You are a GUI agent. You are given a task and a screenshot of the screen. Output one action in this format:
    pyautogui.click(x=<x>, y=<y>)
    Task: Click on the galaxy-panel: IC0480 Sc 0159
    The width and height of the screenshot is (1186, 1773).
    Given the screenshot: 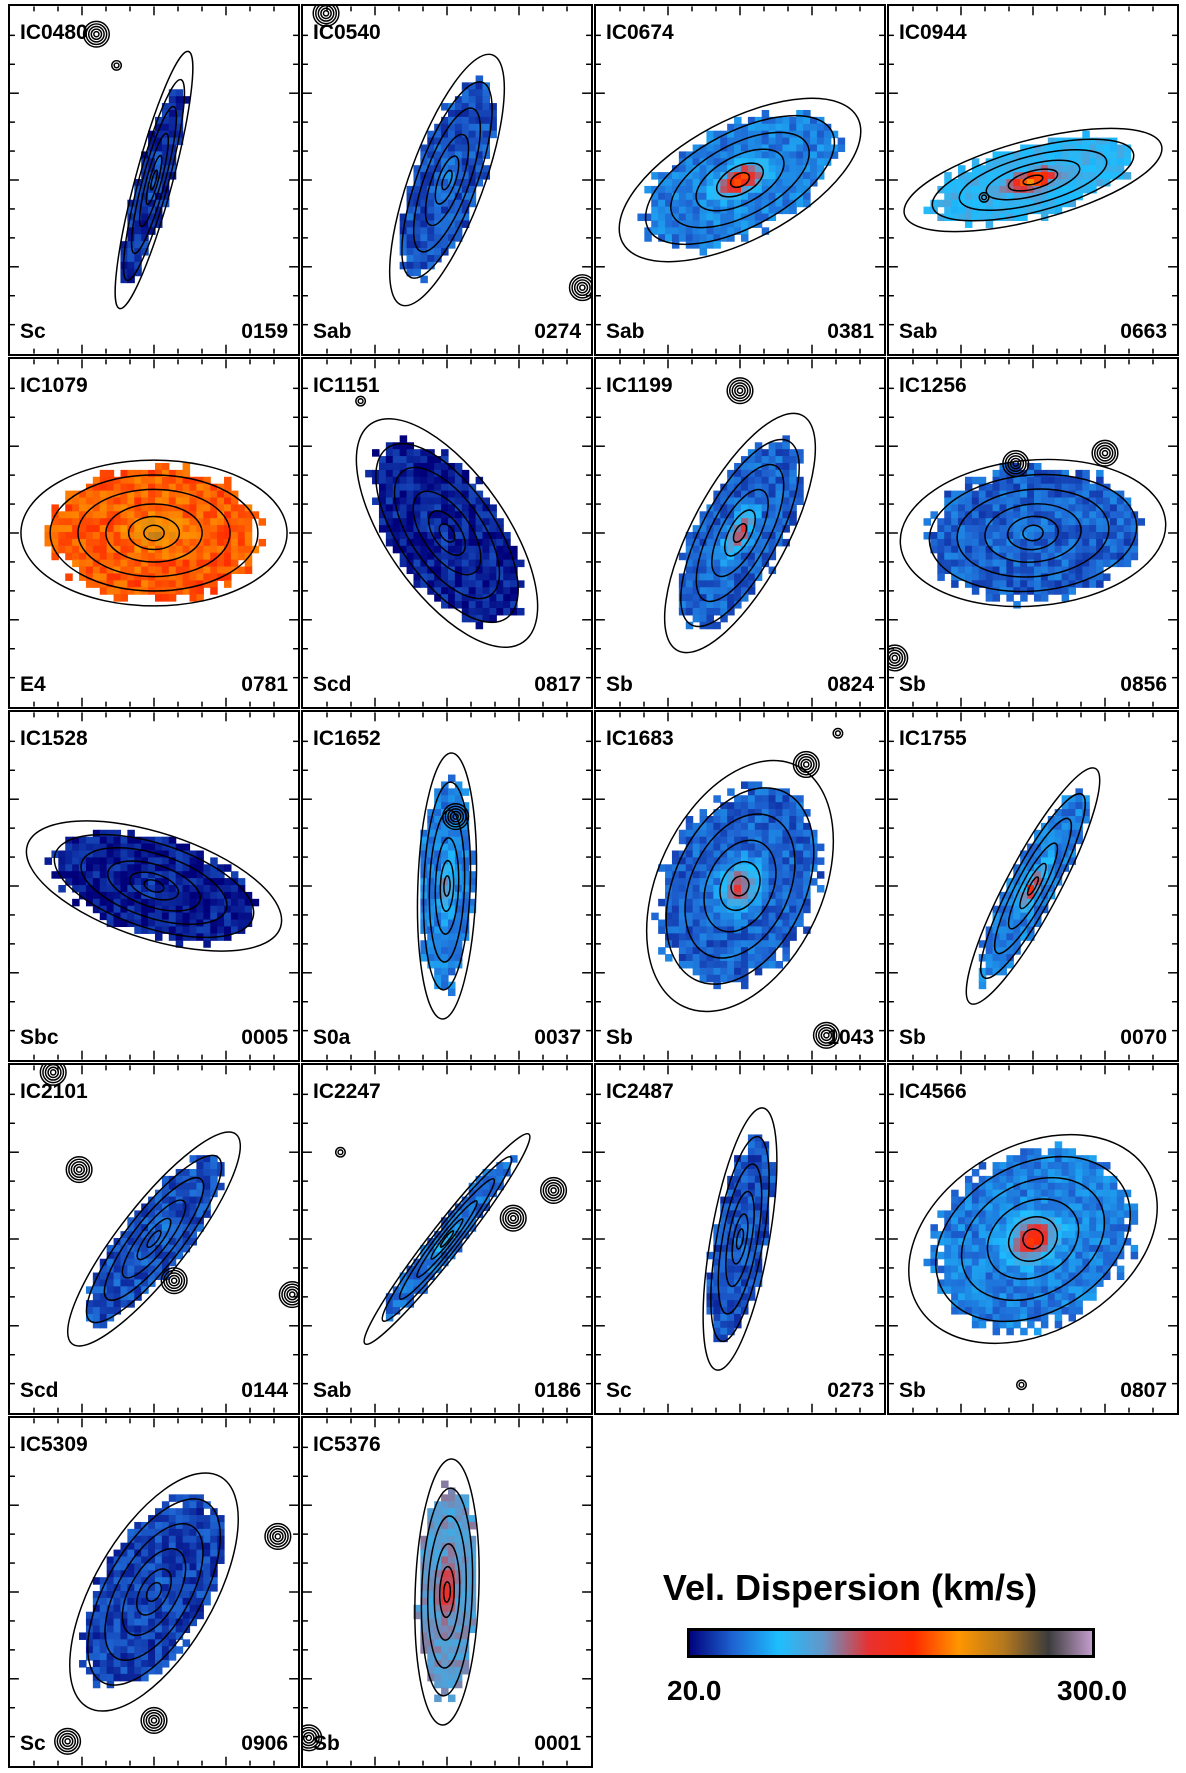 What is the action you would take?
    pyautogui.click(x=154, y=180)
    